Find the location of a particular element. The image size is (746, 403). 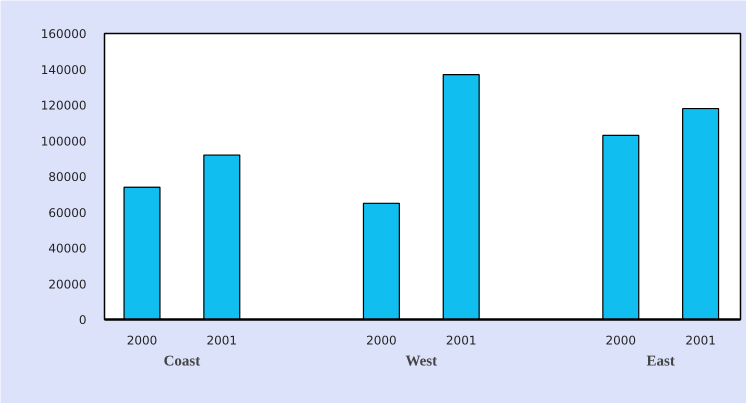

y-tick-label: 60000 is located at coordinates (67, 213).